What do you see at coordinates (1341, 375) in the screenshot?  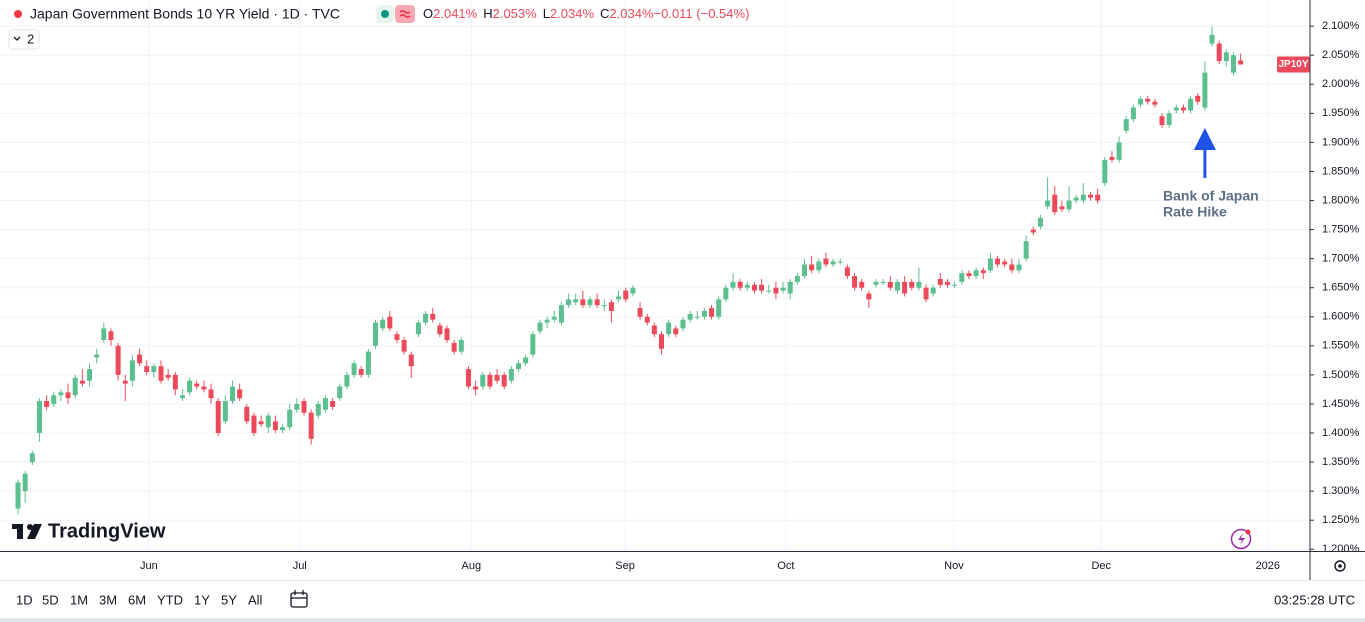 I see `y-tick-label: 1.500%` at bounding box center [1341, 375].